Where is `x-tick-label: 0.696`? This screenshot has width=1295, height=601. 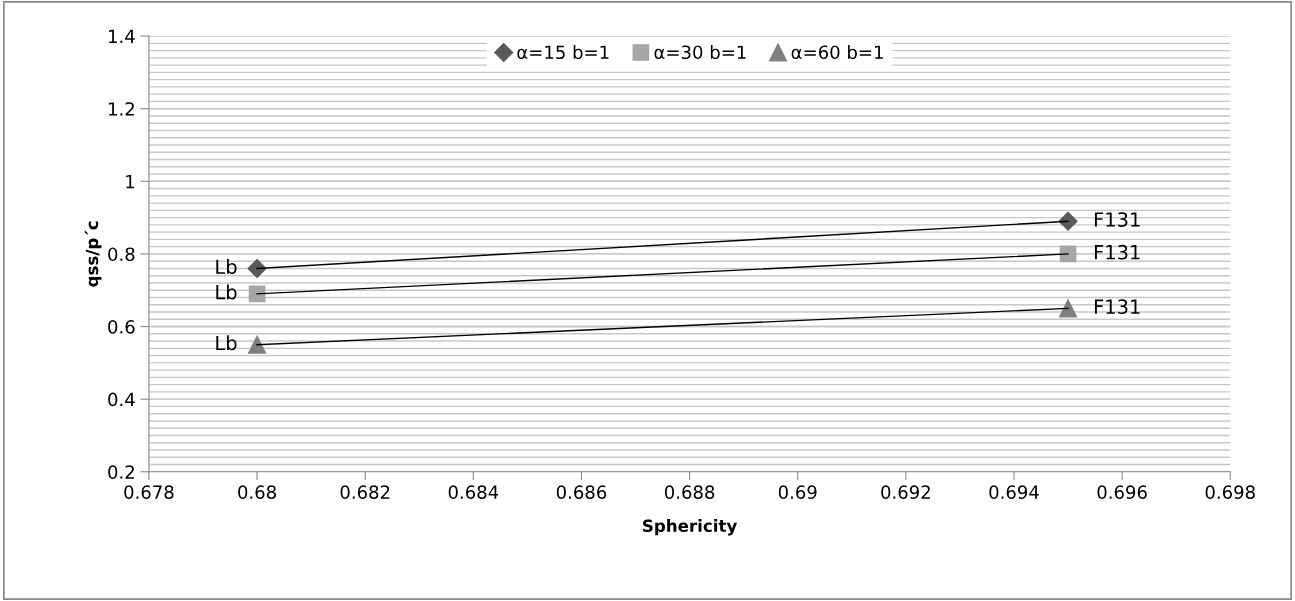
x-tick-label: 0.696 is located at coordinates (1122, 492).